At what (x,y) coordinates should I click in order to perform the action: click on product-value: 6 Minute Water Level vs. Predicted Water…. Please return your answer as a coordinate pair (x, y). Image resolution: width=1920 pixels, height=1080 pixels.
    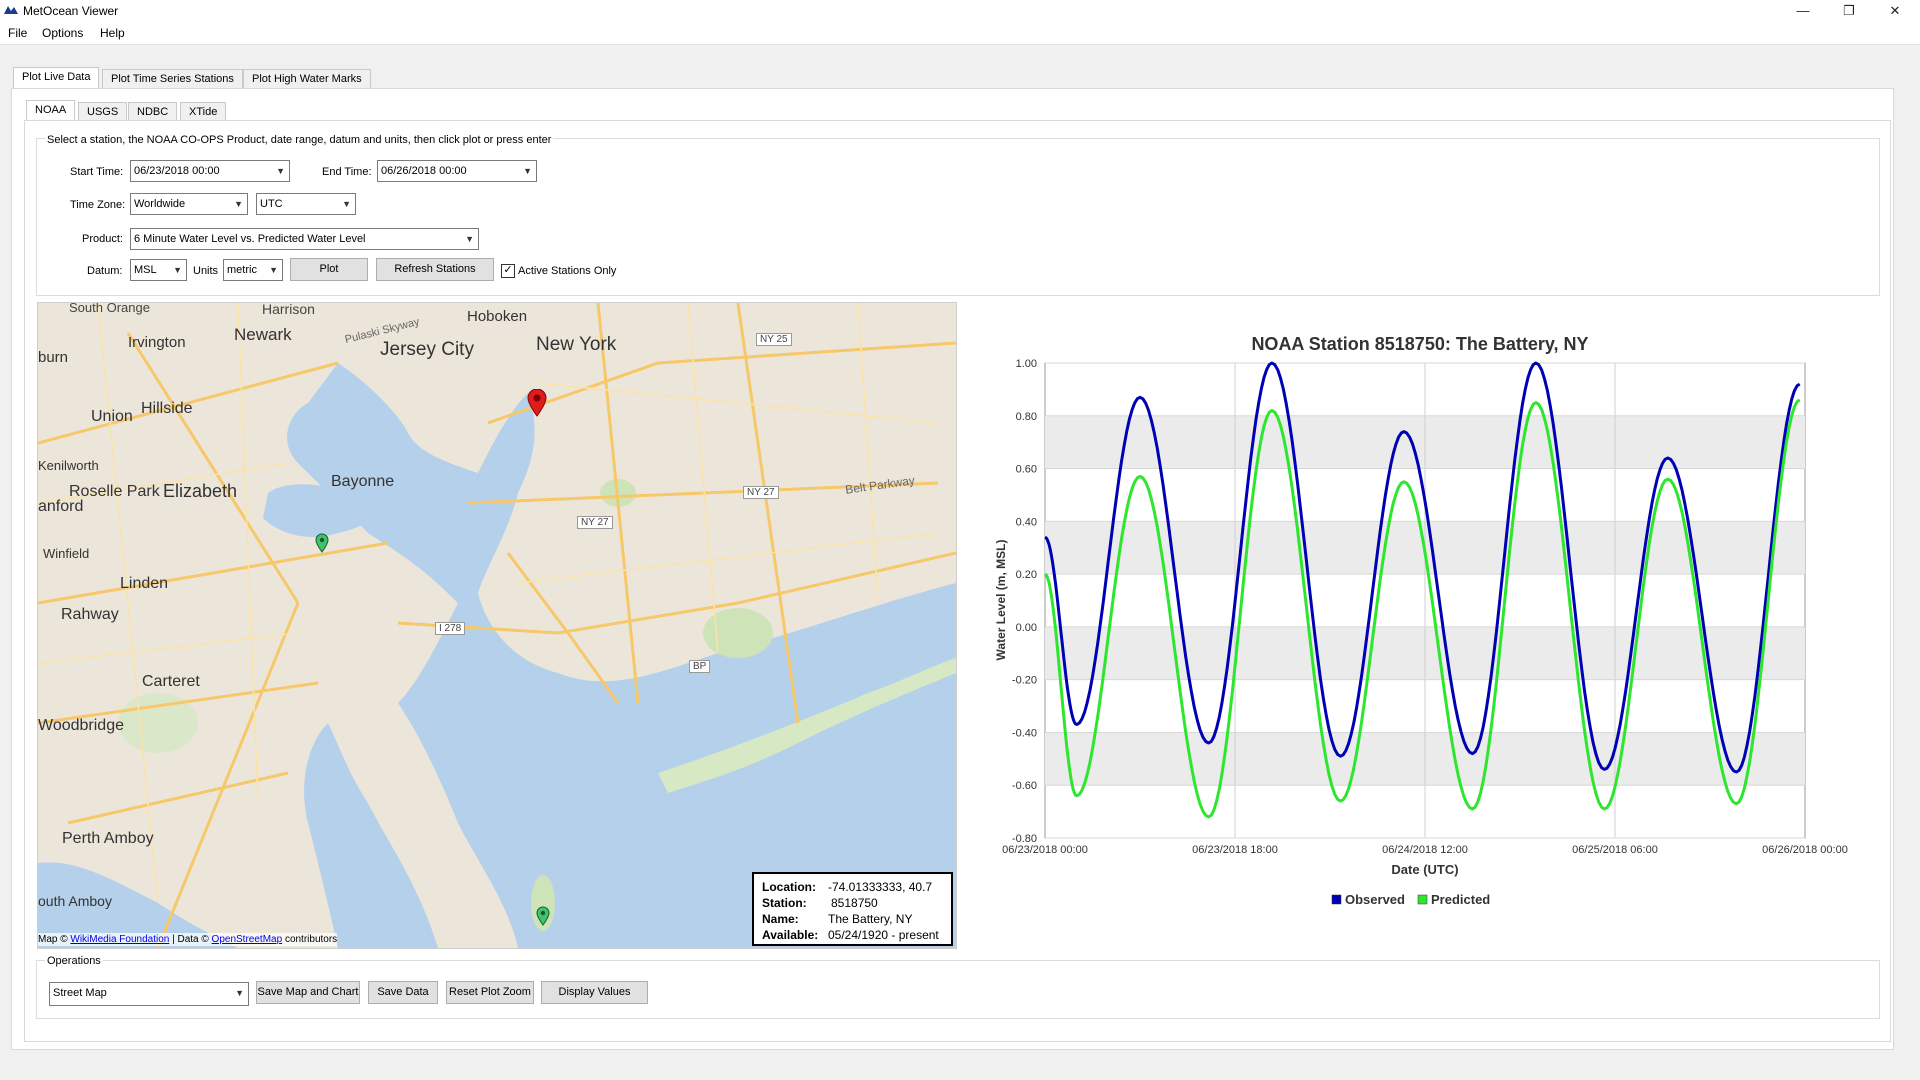
    Looking at the image, I should click on (250, 239).